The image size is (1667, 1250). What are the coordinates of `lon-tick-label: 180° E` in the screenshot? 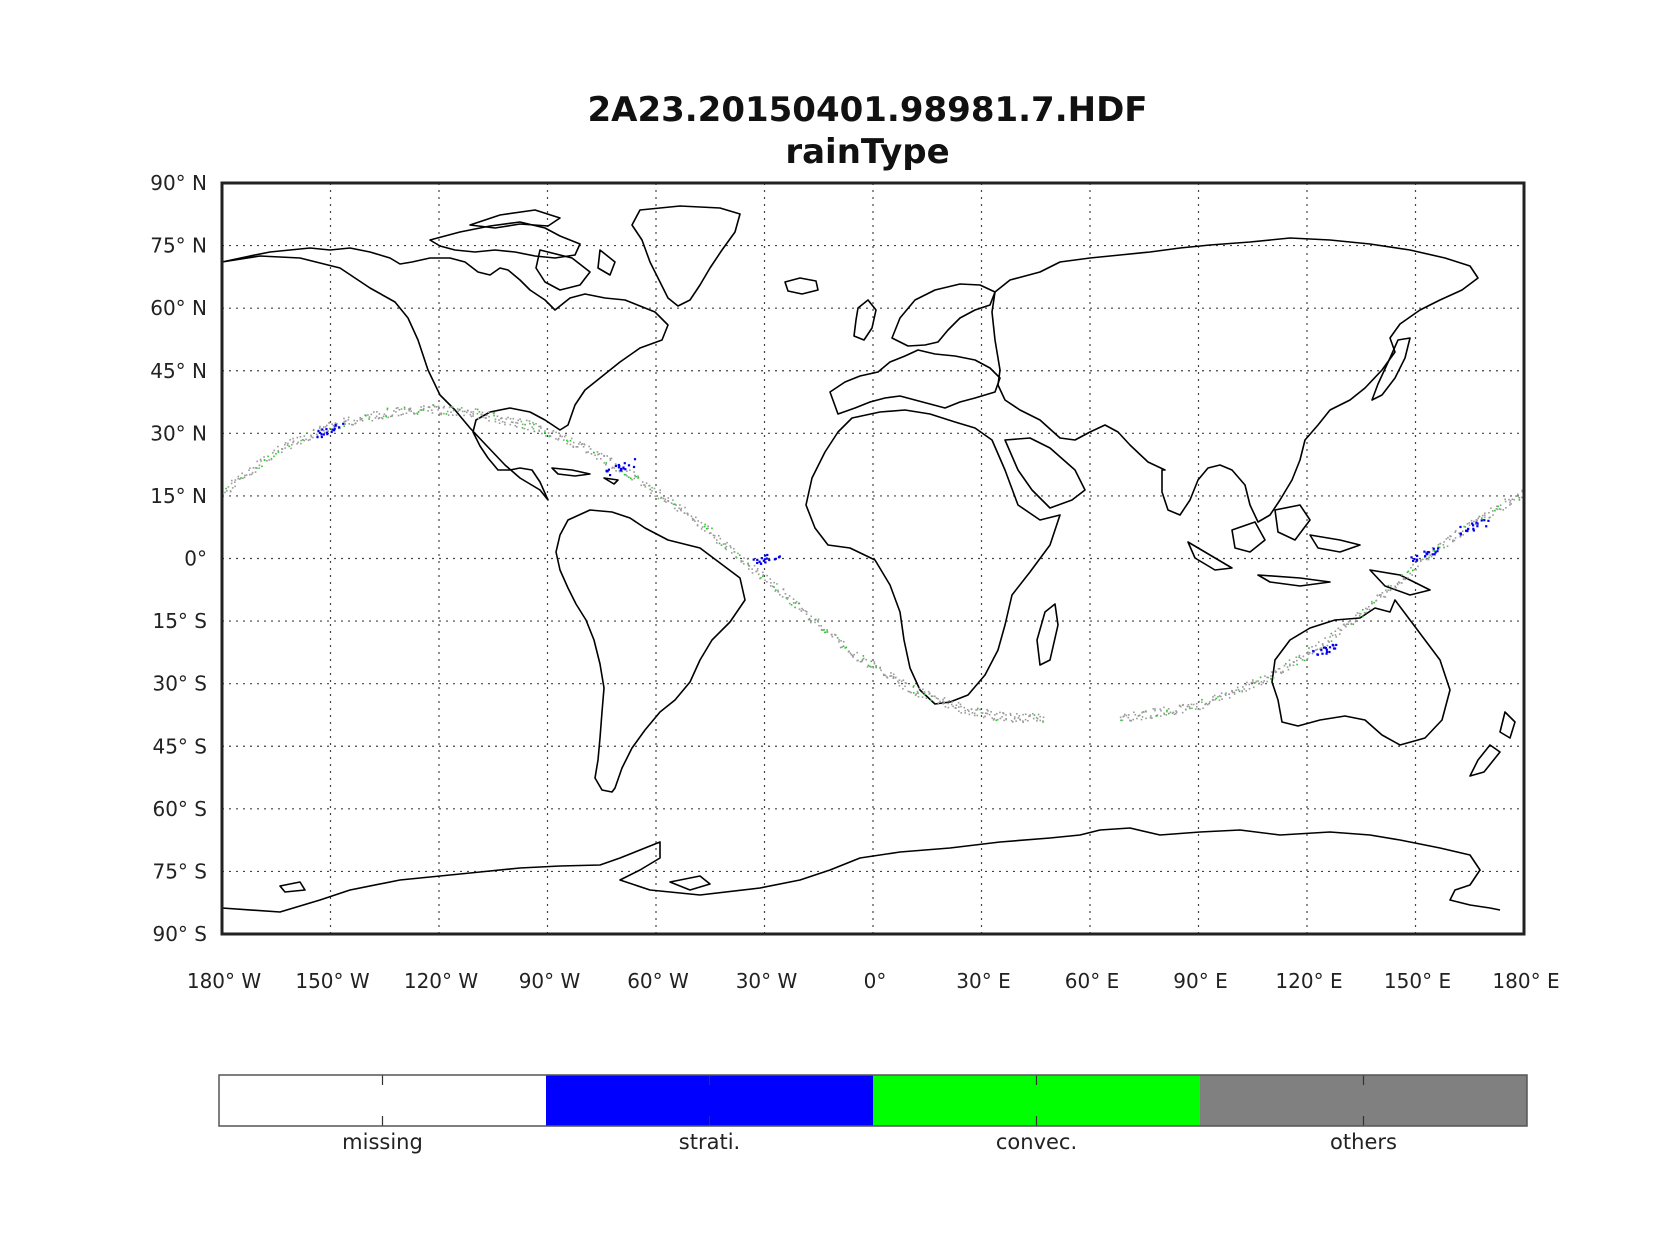 It's located at (1525, 981).